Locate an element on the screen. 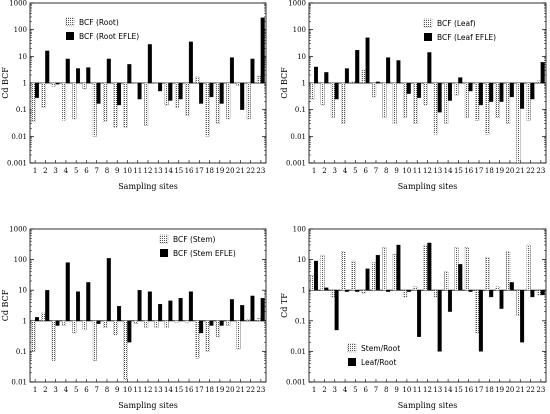 The image size is (550, 414). x-tick-label: 2 is located at coordinates (45, 390).